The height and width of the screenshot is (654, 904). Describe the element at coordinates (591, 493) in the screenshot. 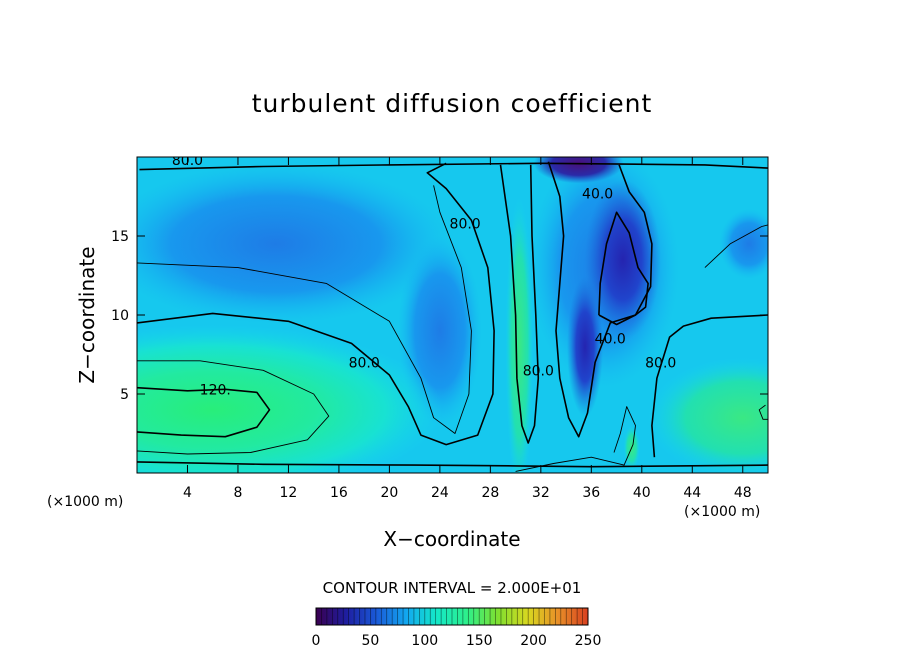

I see `x-tick-label: 36` at that location.